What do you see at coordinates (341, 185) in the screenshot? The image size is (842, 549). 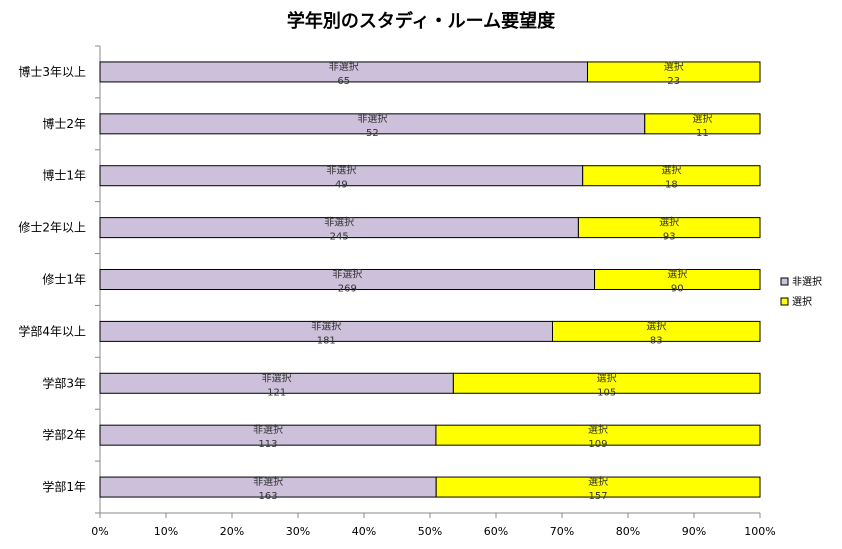 I see `segment-value-label: 49` at bounding box center [341, 185].